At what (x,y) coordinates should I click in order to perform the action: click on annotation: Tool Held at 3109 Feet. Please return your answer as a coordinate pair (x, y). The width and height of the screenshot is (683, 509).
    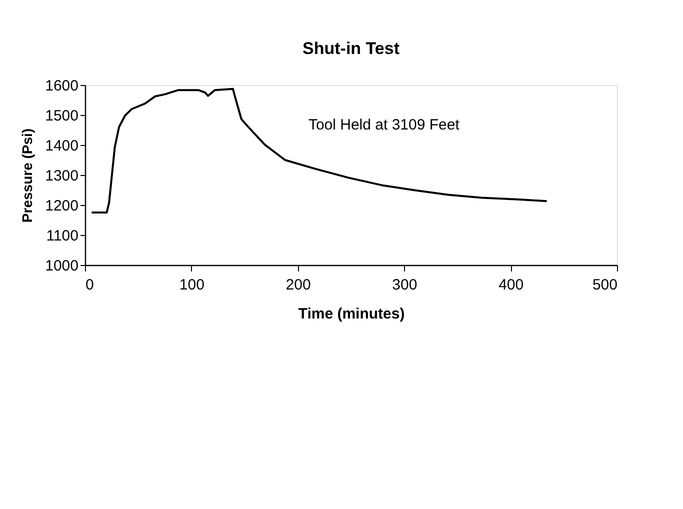
    Looking at the image, I should click on (384, 125).